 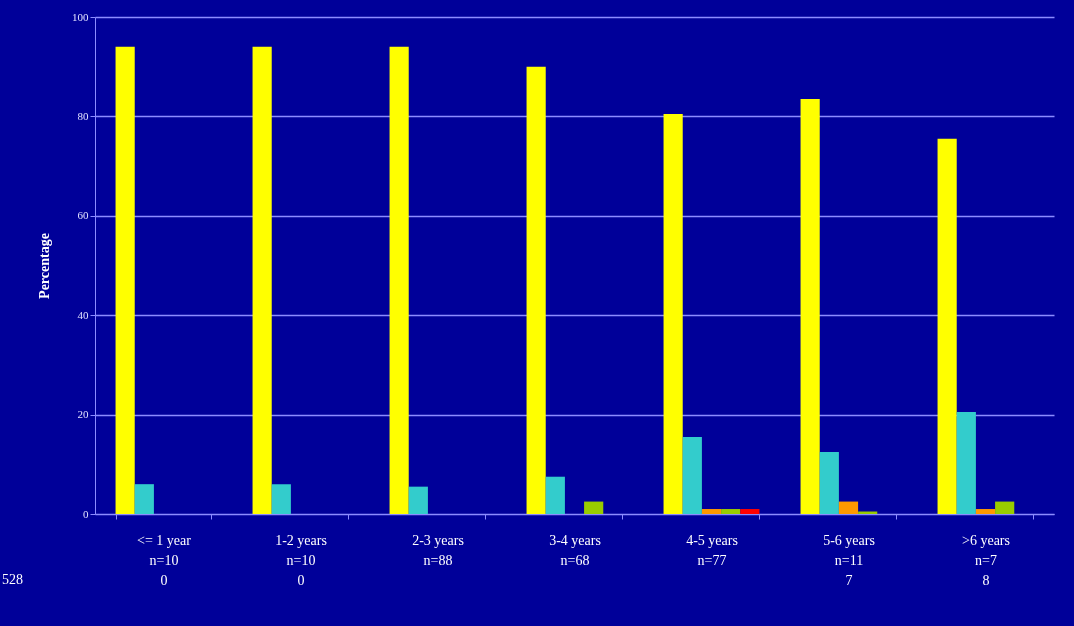 I want to click on x-tick-label: 1-2 years n=10 0, so click(x=301, y=560).